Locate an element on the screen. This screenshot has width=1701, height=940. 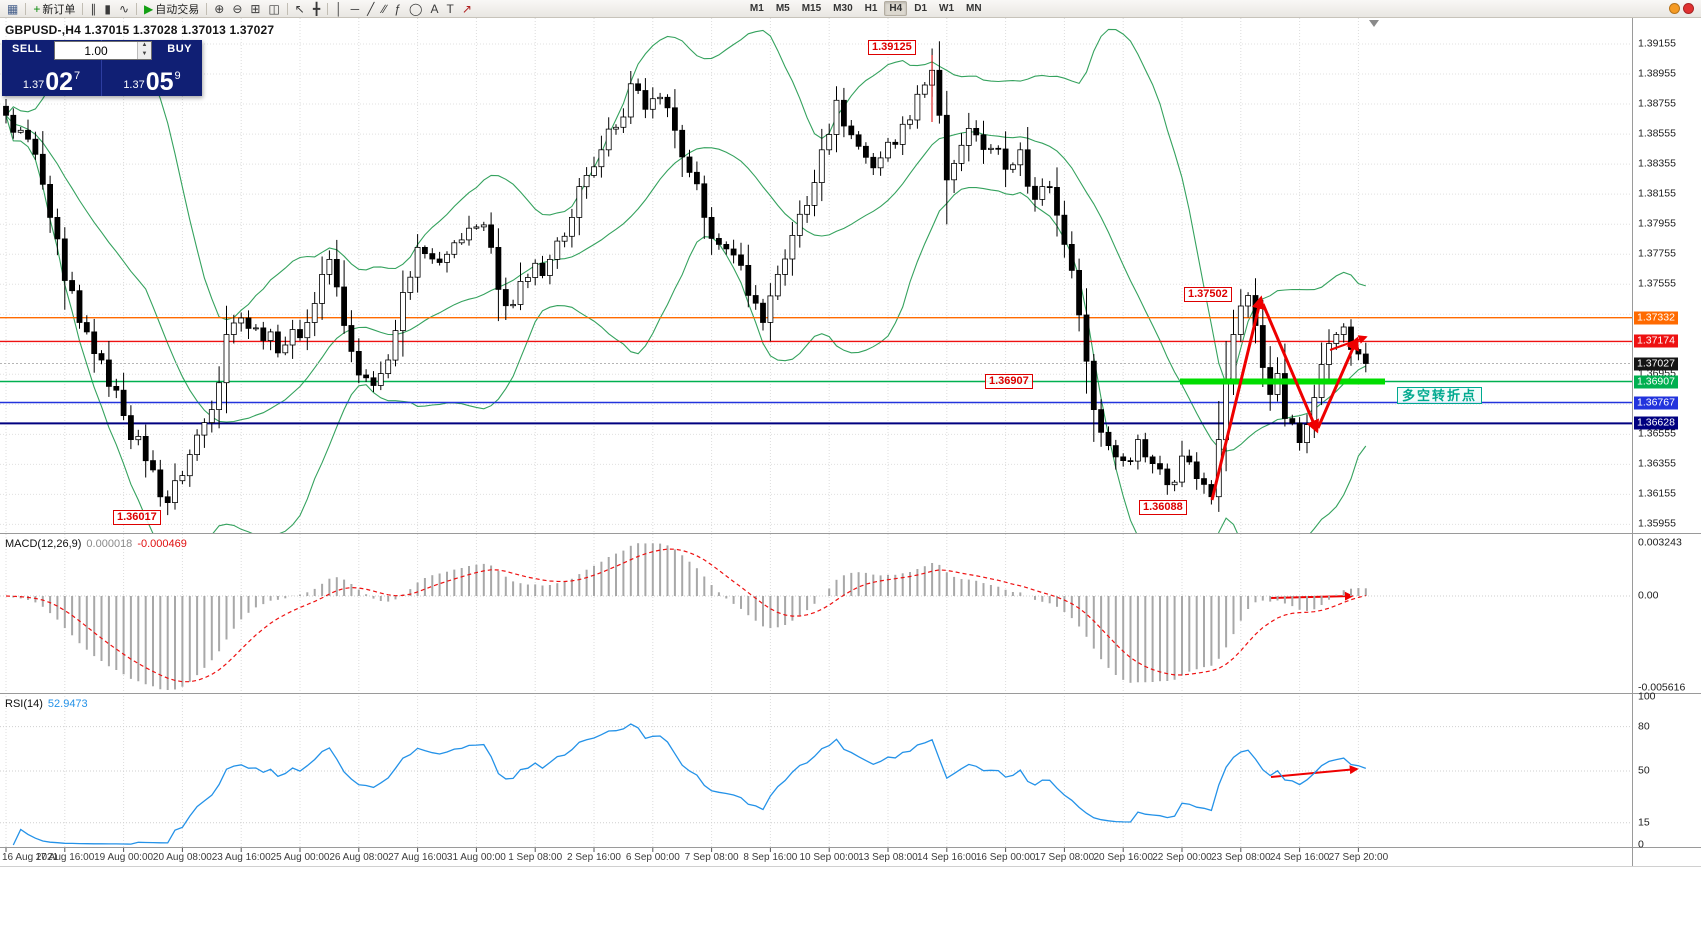
price-annotation: 1.36907 is located at coordinates (1009, 381).